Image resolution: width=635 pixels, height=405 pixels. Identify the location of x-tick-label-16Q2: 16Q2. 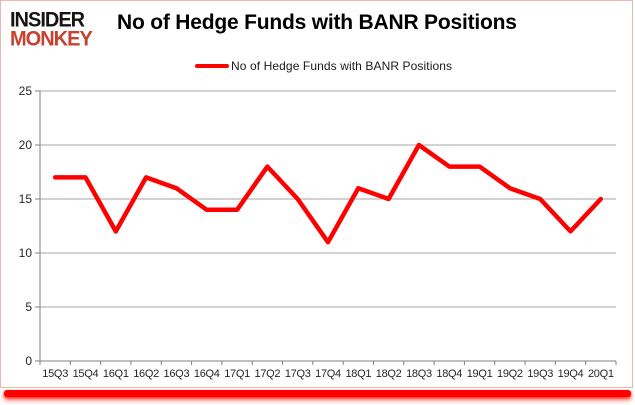
(146, 374).